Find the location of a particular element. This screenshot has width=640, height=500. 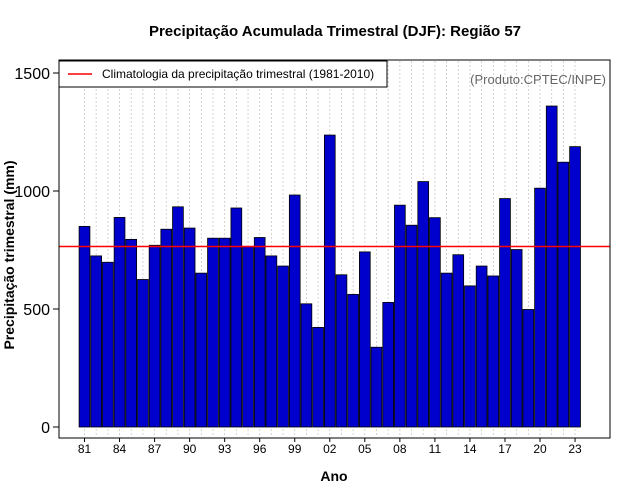

x-tick-label: 99 is located at coordinates (295, 449).